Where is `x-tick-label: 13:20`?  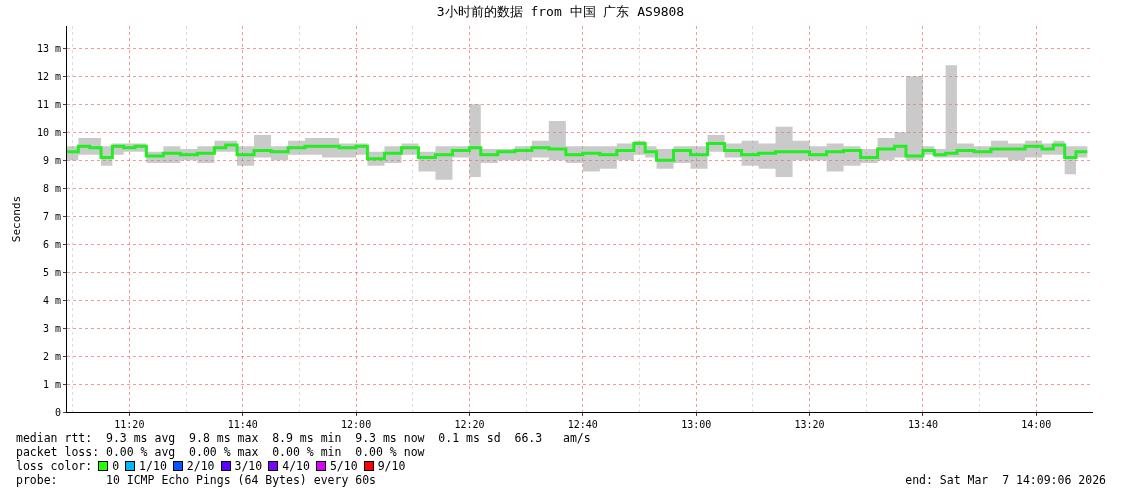
x-tick-label: 13:20 is located at coordinates (809, 424).